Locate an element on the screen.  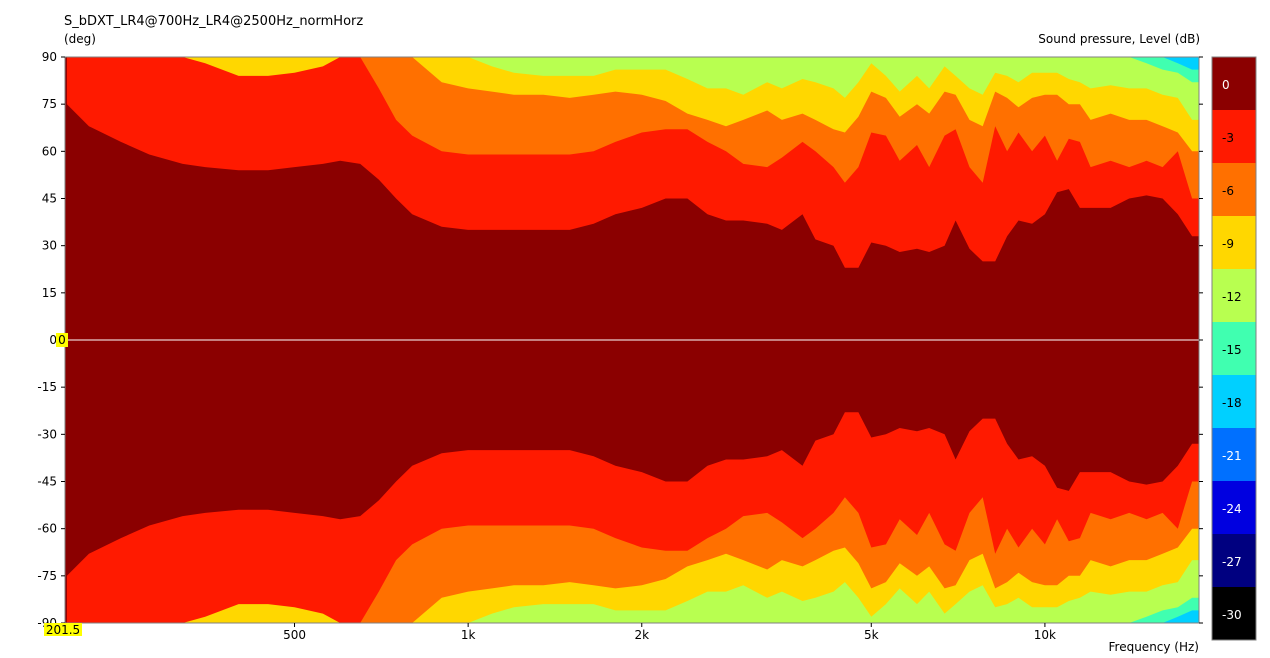
colorbar-label--12: -12 is located at coordinates (1232, 297).